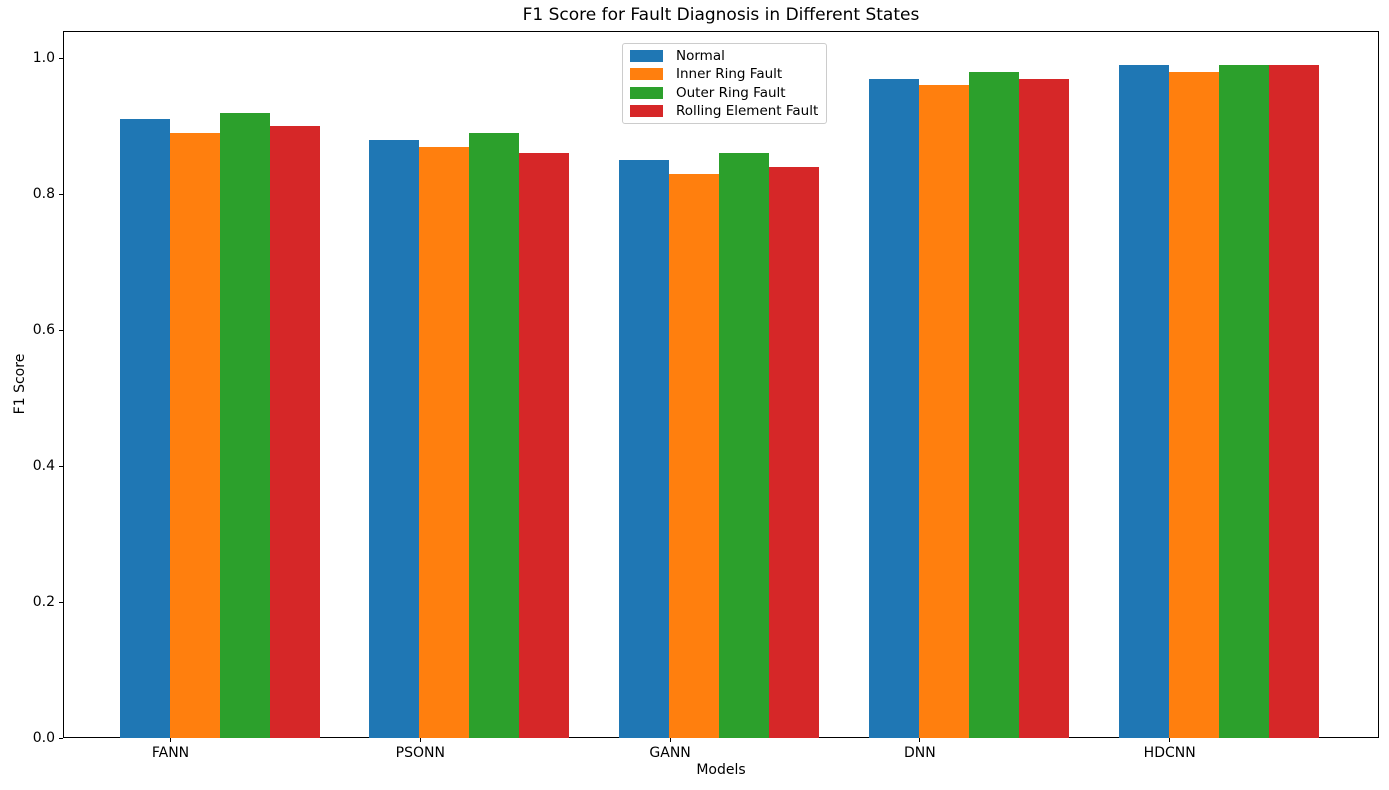  Describe the element at coordinates (43, 601) in the screenshot. I see `y-tick-label: 0.2` at that location.